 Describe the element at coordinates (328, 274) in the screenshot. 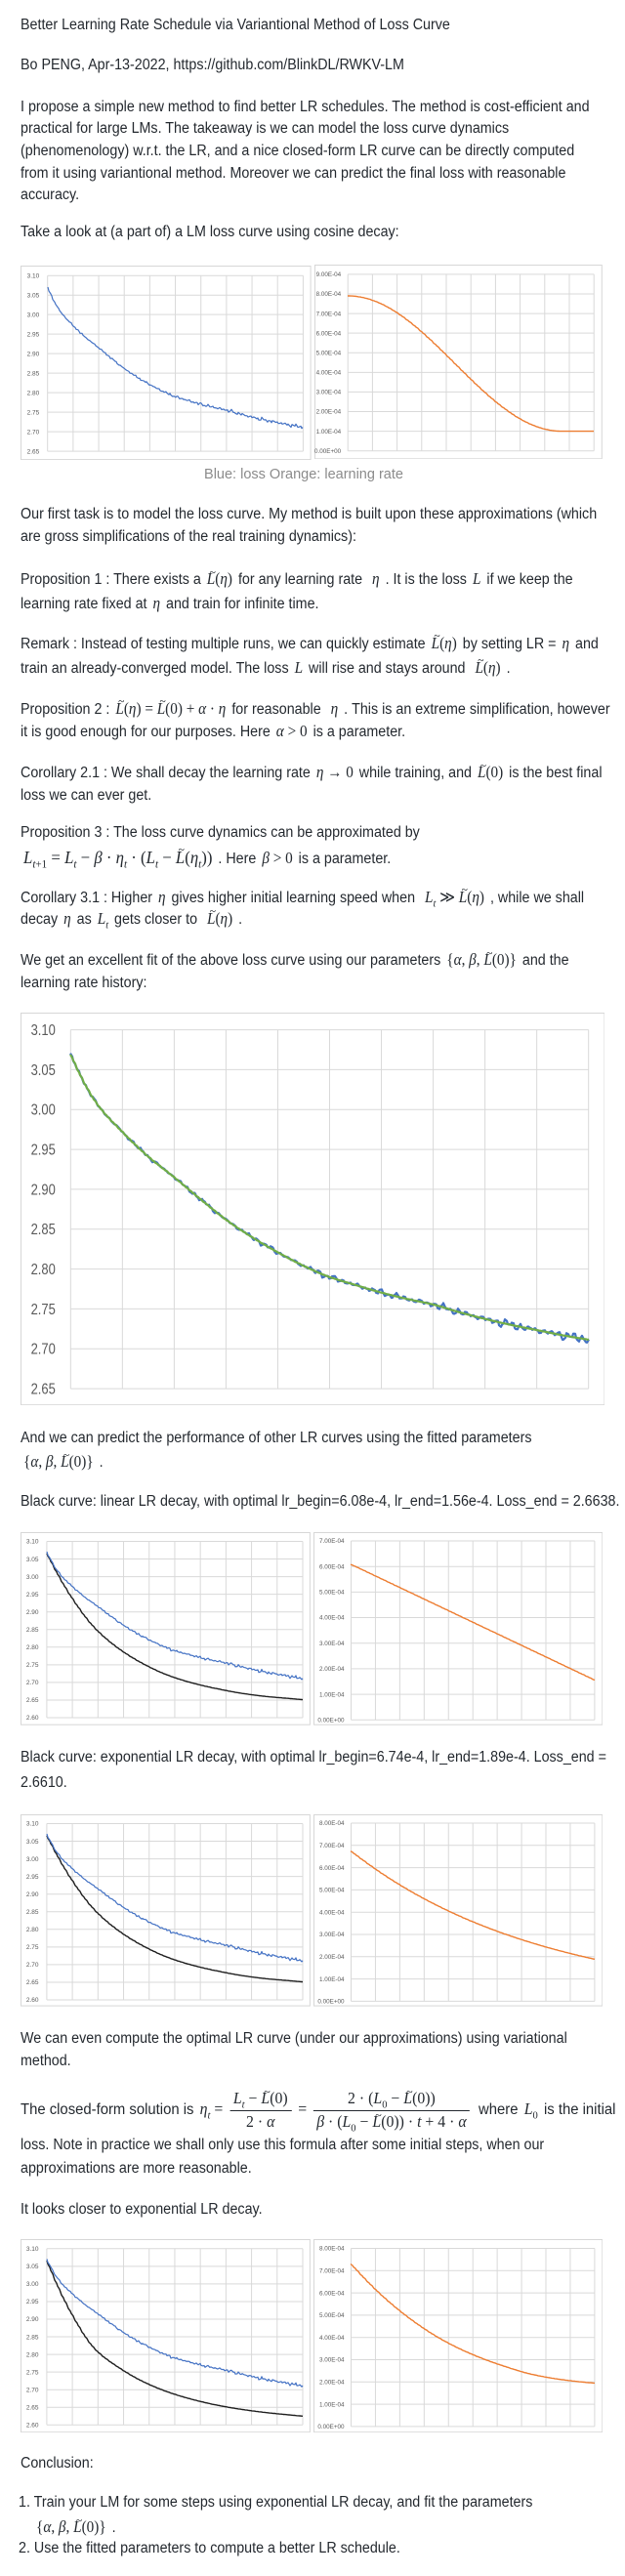

I see `svg-text: 9.00E-04` at that location.